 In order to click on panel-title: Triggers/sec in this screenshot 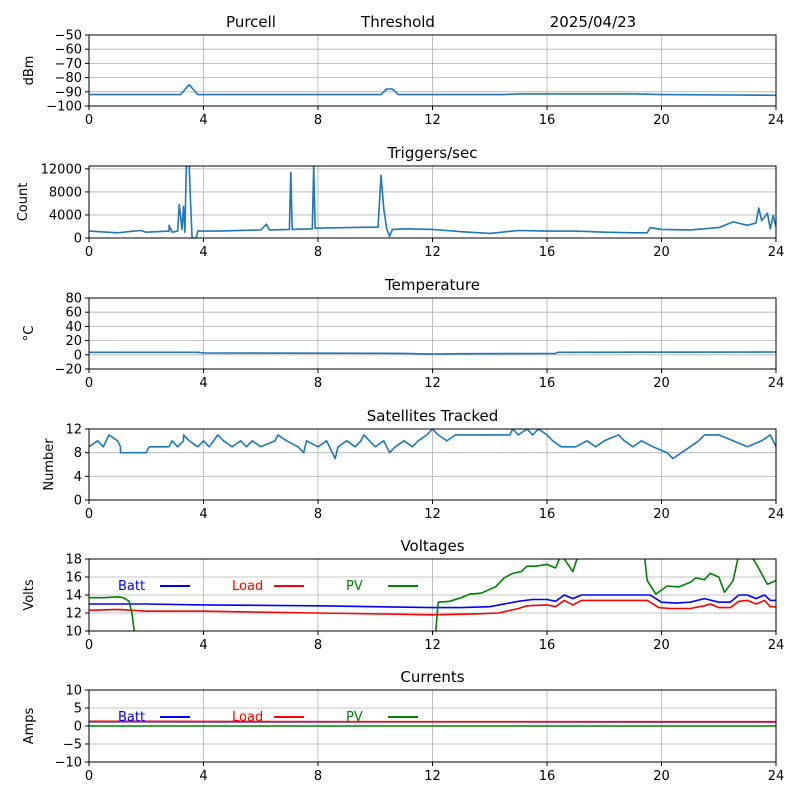, I will do `click(432, 153)`.